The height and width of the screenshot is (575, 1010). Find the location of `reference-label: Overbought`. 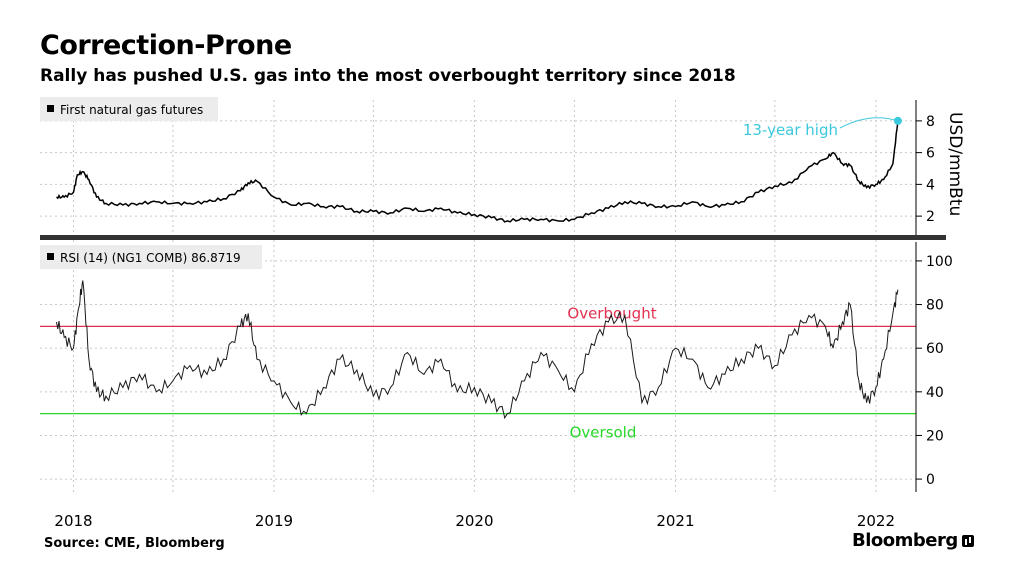

reference-label: Overbought is located at coordinates (611, 313).